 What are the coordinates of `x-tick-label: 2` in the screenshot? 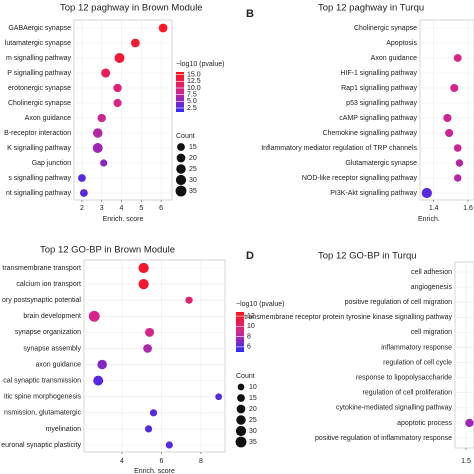 It's located at (82, 208).